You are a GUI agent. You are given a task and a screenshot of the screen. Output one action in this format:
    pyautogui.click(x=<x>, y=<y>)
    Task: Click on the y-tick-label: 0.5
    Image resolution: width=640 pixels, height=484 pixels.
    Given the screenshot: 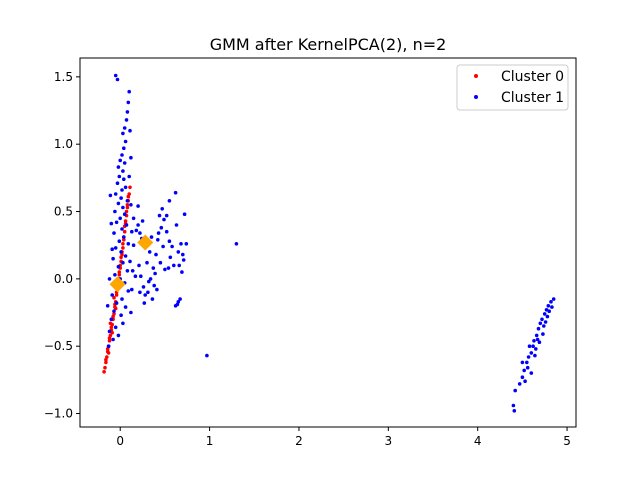 What is the action you would take?
    pyautogui.click(x=63, y=212)
    